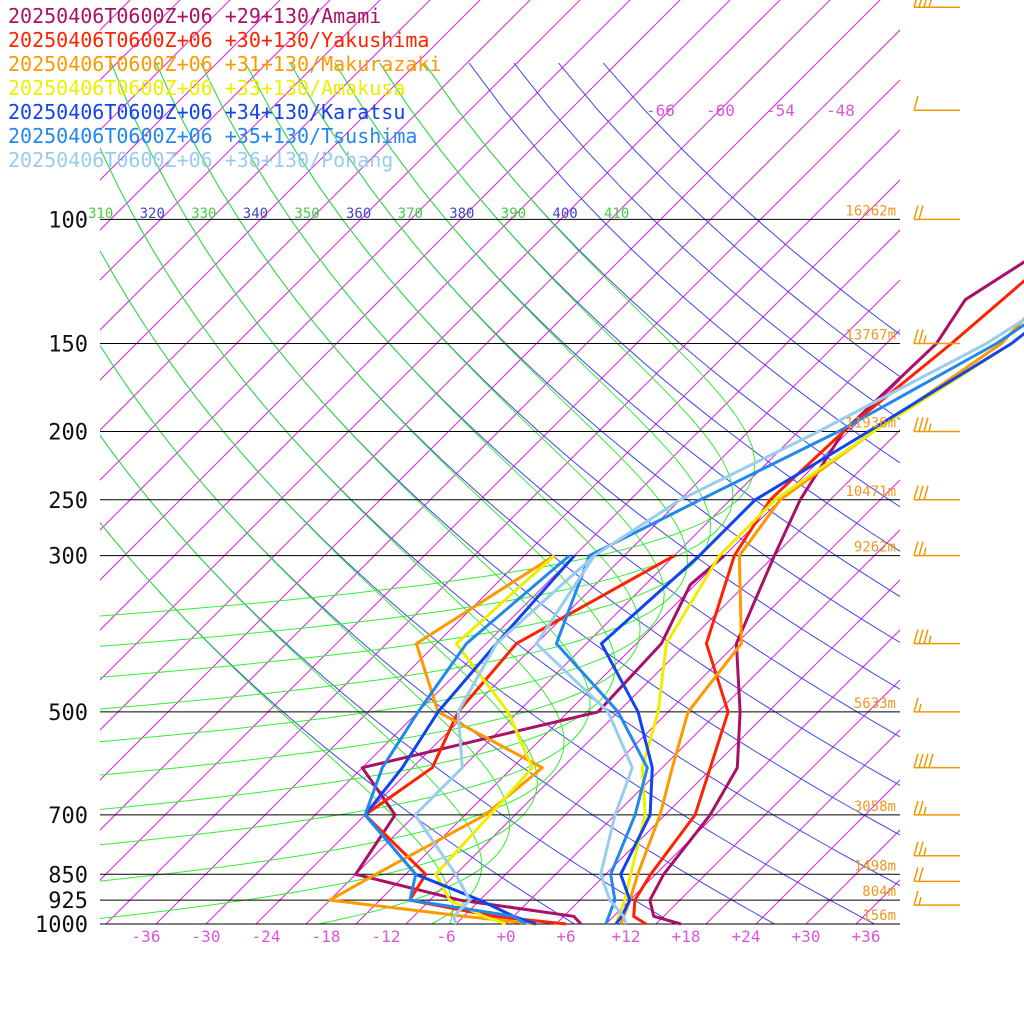  What do you see at coordinates (100, 214) in the screenshot?
I see `theta-label: 310` at bounding box center [100, 214].